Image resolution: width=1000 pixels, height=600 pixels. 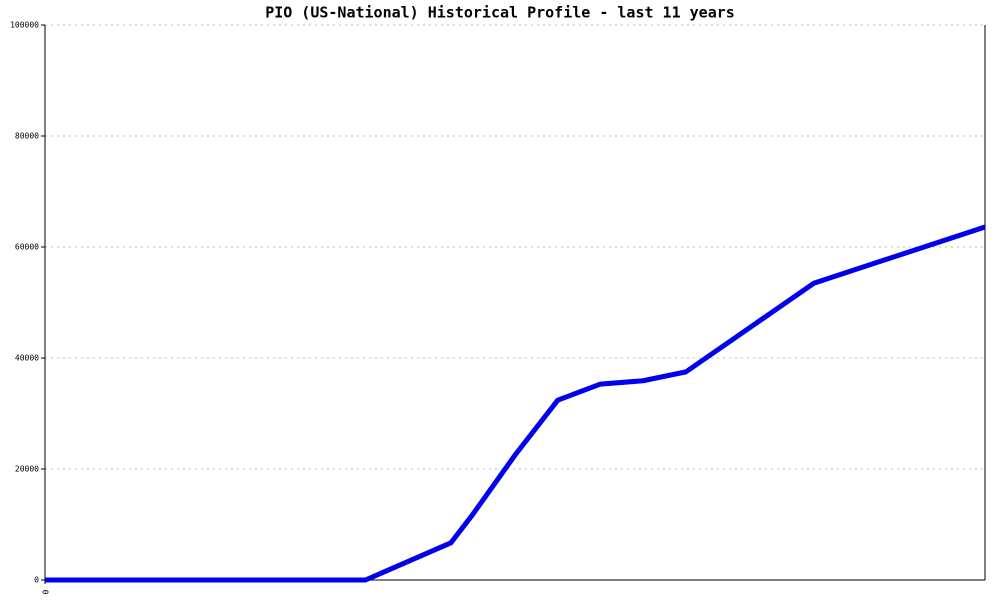 What do you see at coordinates (27, 247) in the screenshot?
I see `y-tick-label: 60000` at bounding box center [27, 247].